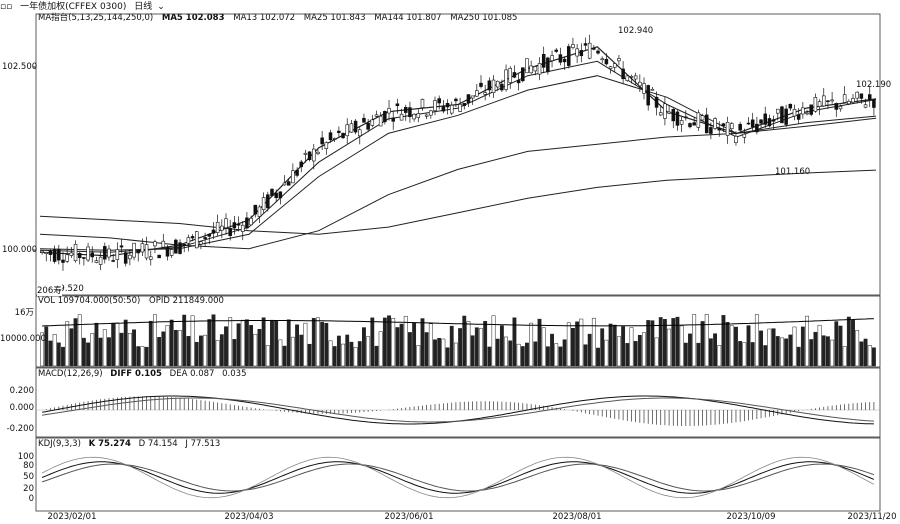 The width and height of the screenshot is (900, 524). Describe the element at coordinates (25, 457) in the screenshot. I see `kdj-y-tick-100: 100` at that location.